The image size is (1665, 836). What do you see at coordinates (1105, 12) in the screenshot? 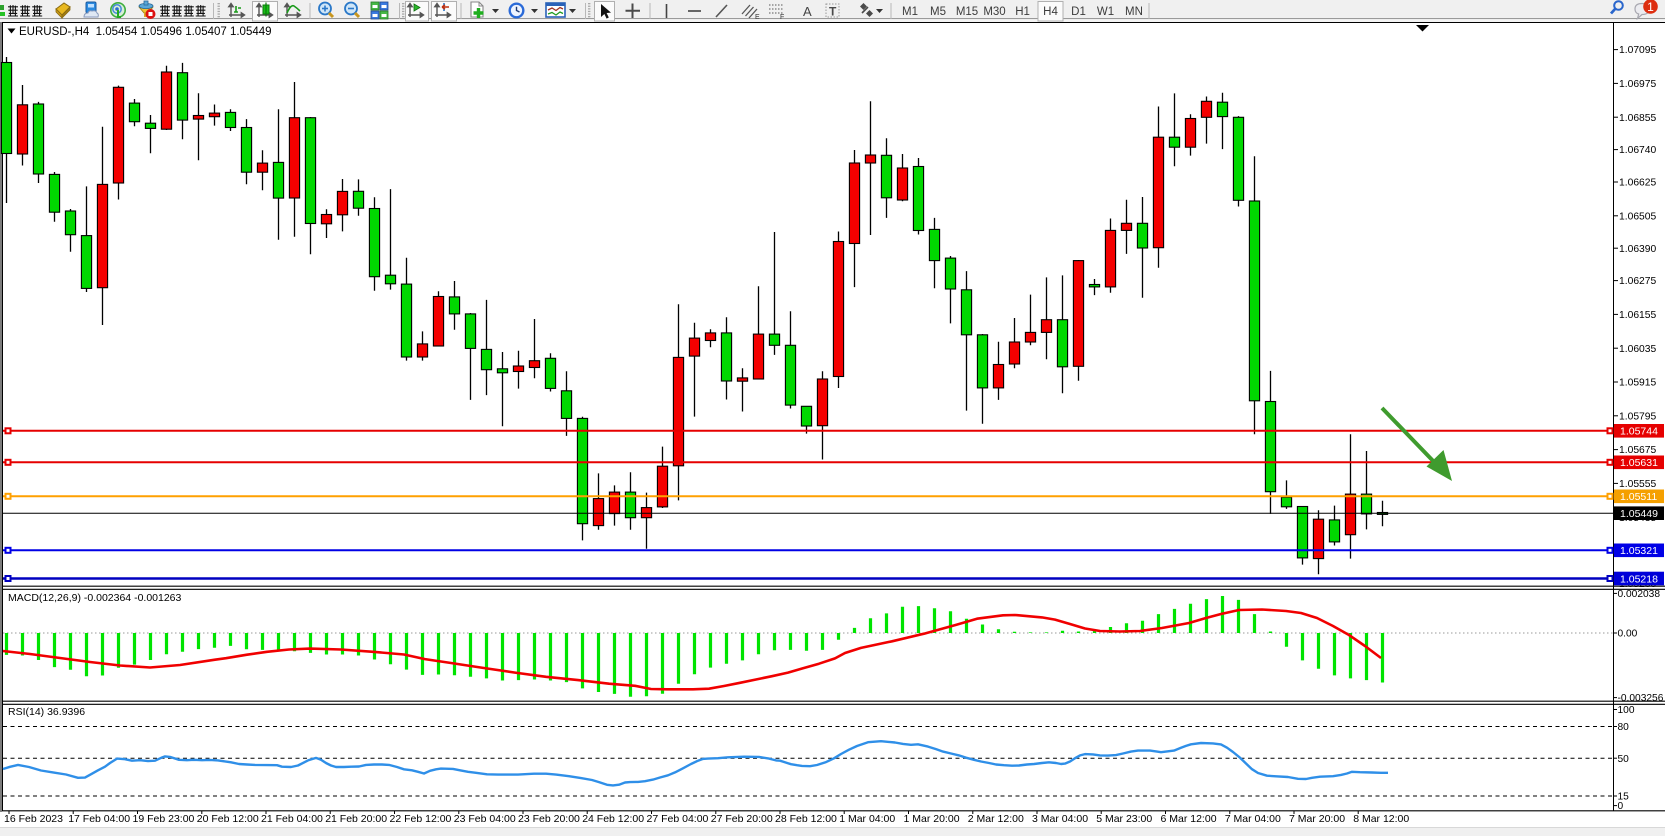
I see `svg-text: W1` at bounding box center [1105, 12].